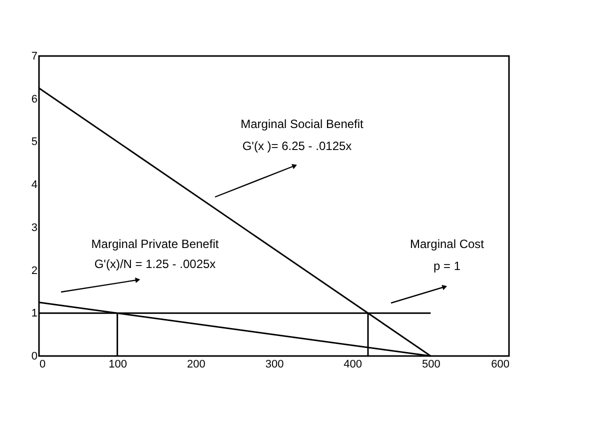 This screenshot has width=594, height=444. I want to click on annotation: Marginal Cost, so click(447, 244).